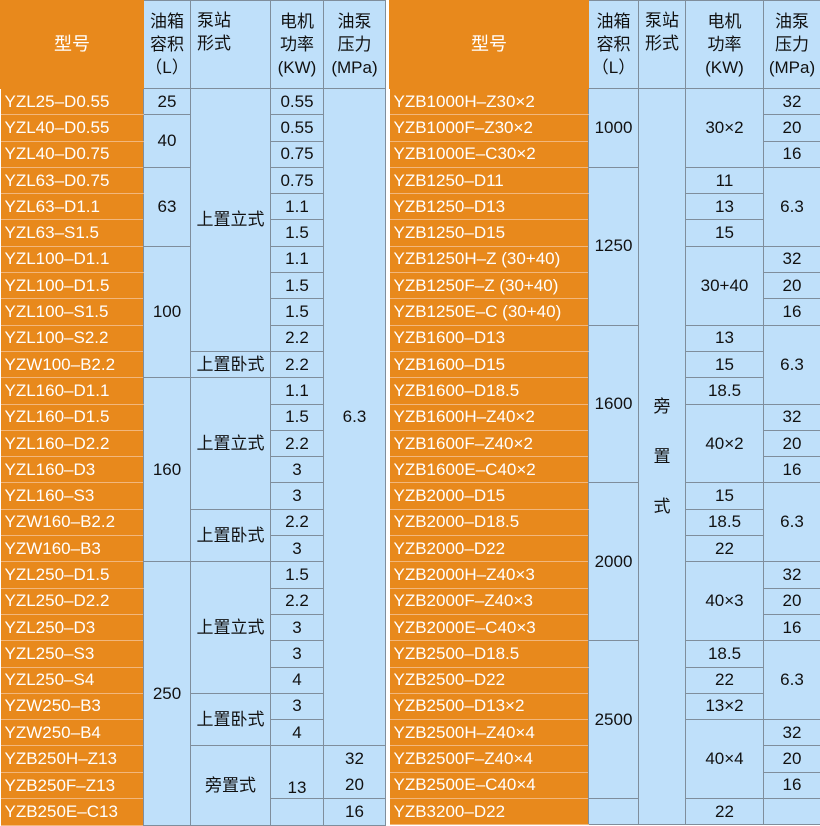  I want to click on tank-cell: 40, so click(167, 141).